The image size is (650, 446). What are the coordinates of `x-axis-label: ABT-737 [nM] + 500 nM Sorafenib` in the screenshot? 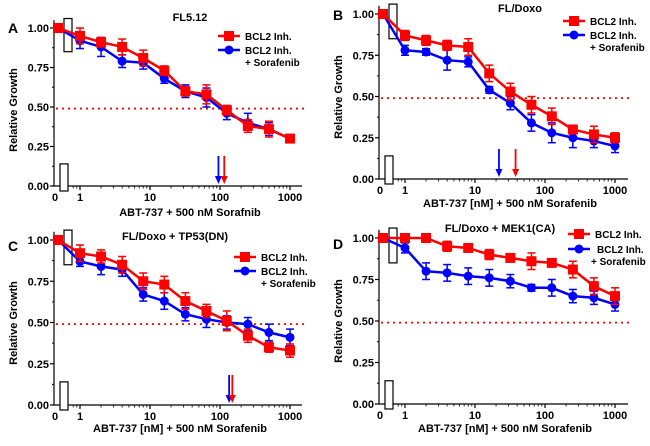 It's located at (505, 429).